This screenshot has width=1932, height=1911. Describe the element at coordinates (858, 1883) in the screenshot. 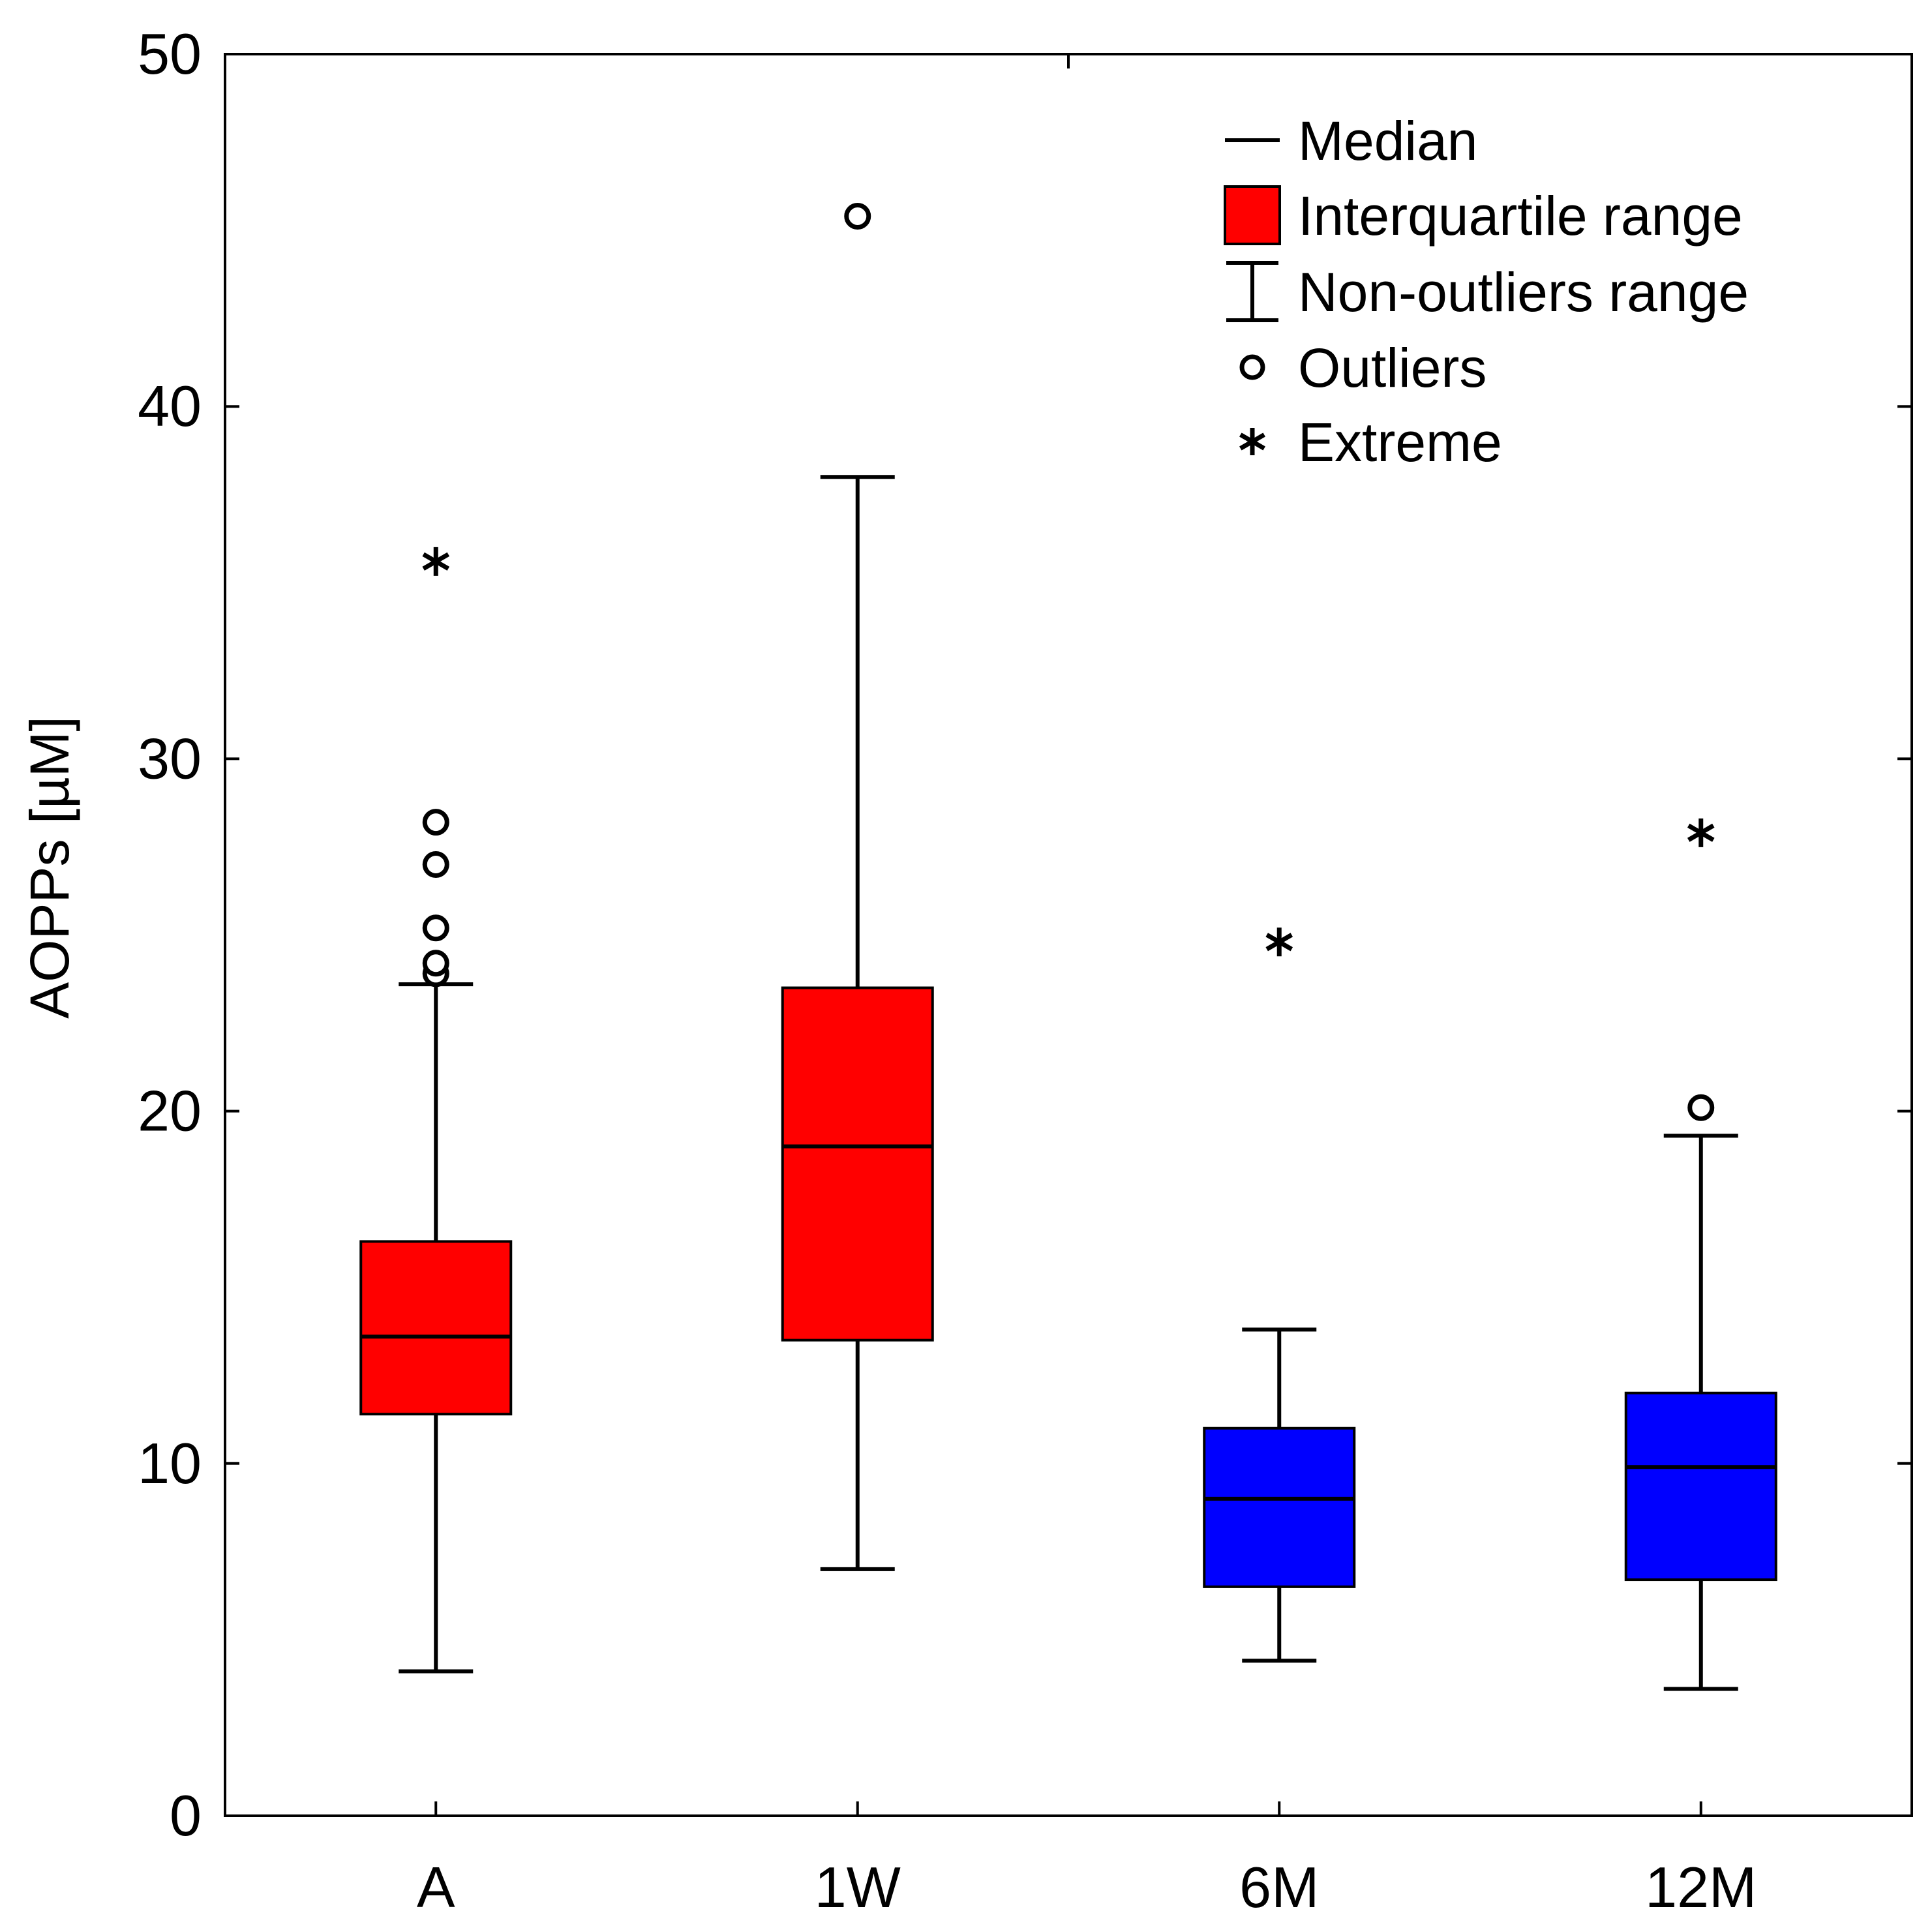

I see `x-tick-label: 1W` at that location.